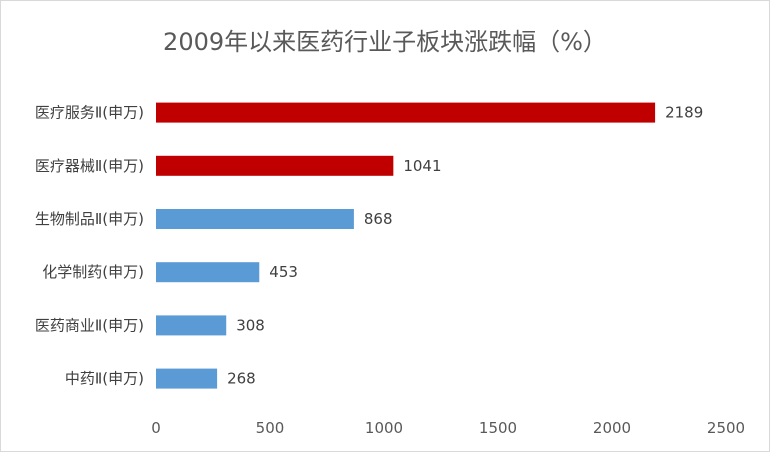  Describe the element at coordinates (684, 113) in the screenshot. I see `data-label: 2189` at that location.